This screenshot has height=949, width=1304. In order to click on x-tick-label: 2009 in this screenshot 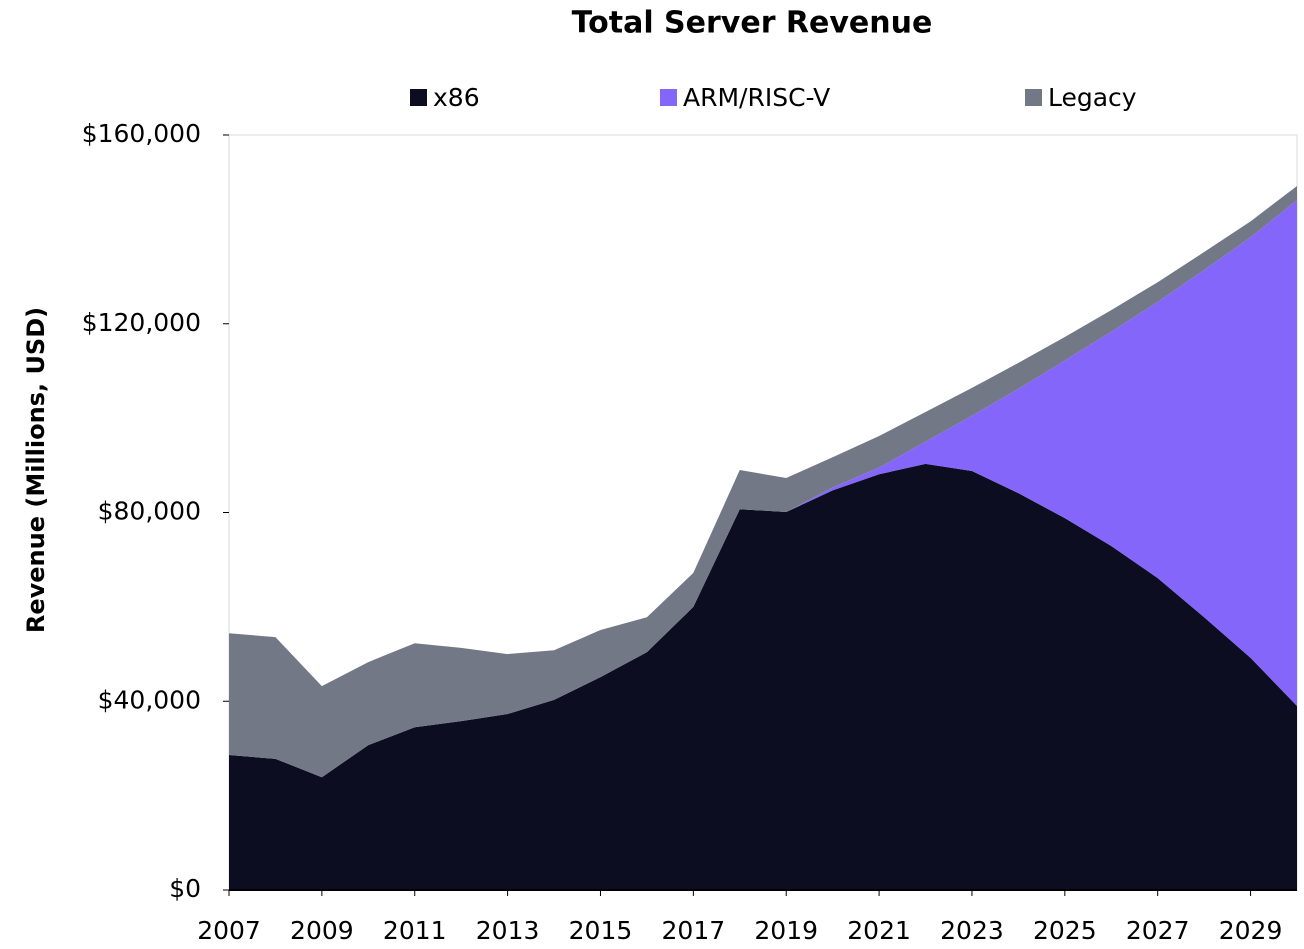, I will do `click(322, 930)`.